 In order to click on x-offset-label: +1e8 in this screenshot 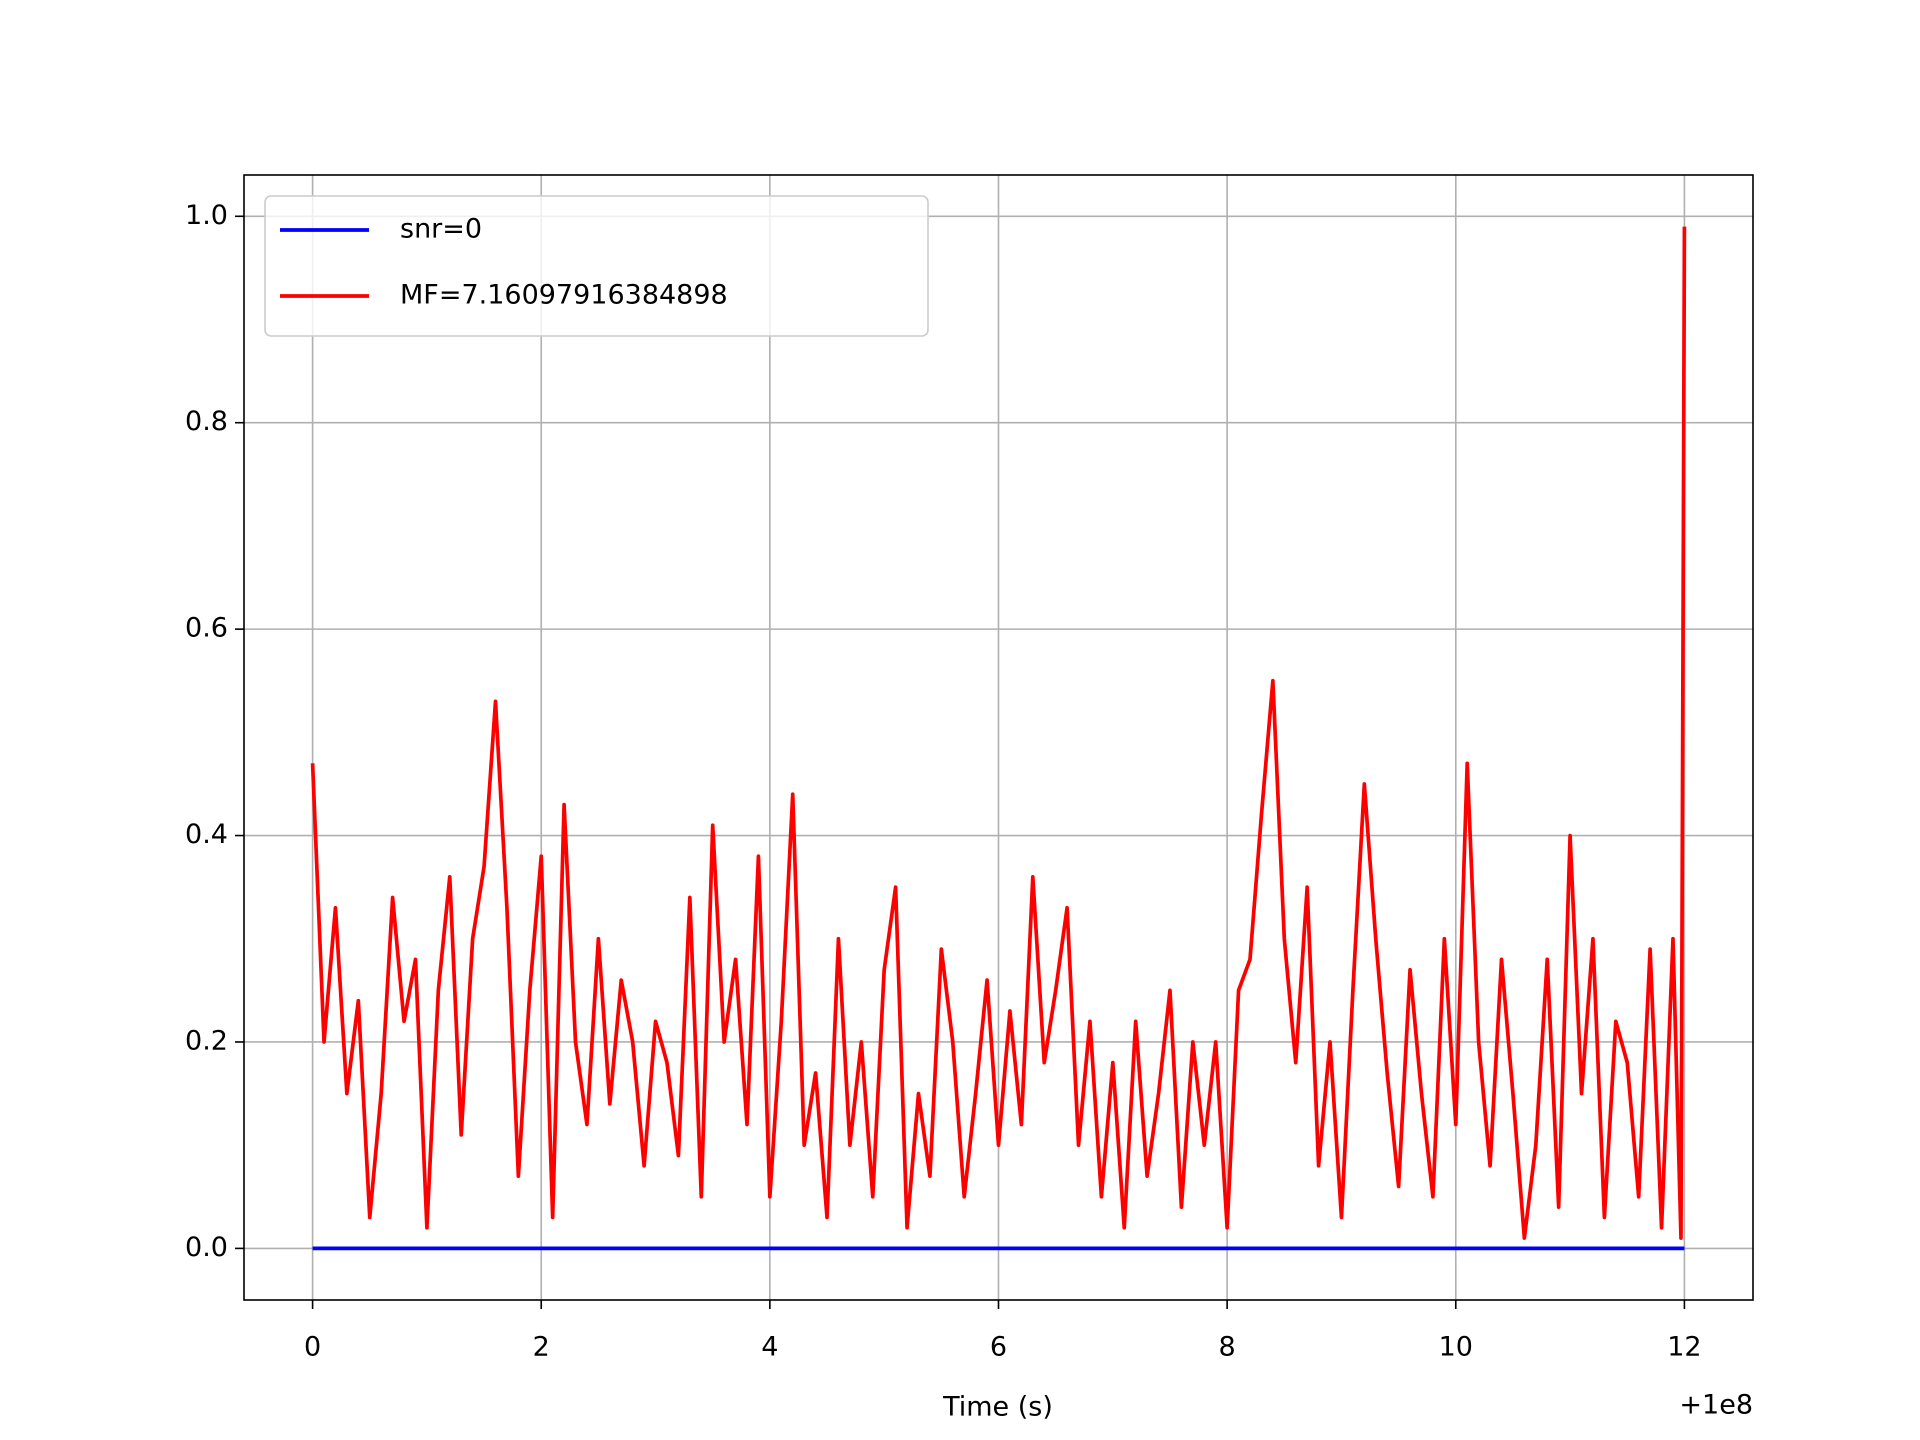, I will do `click(1716, 1405)`.